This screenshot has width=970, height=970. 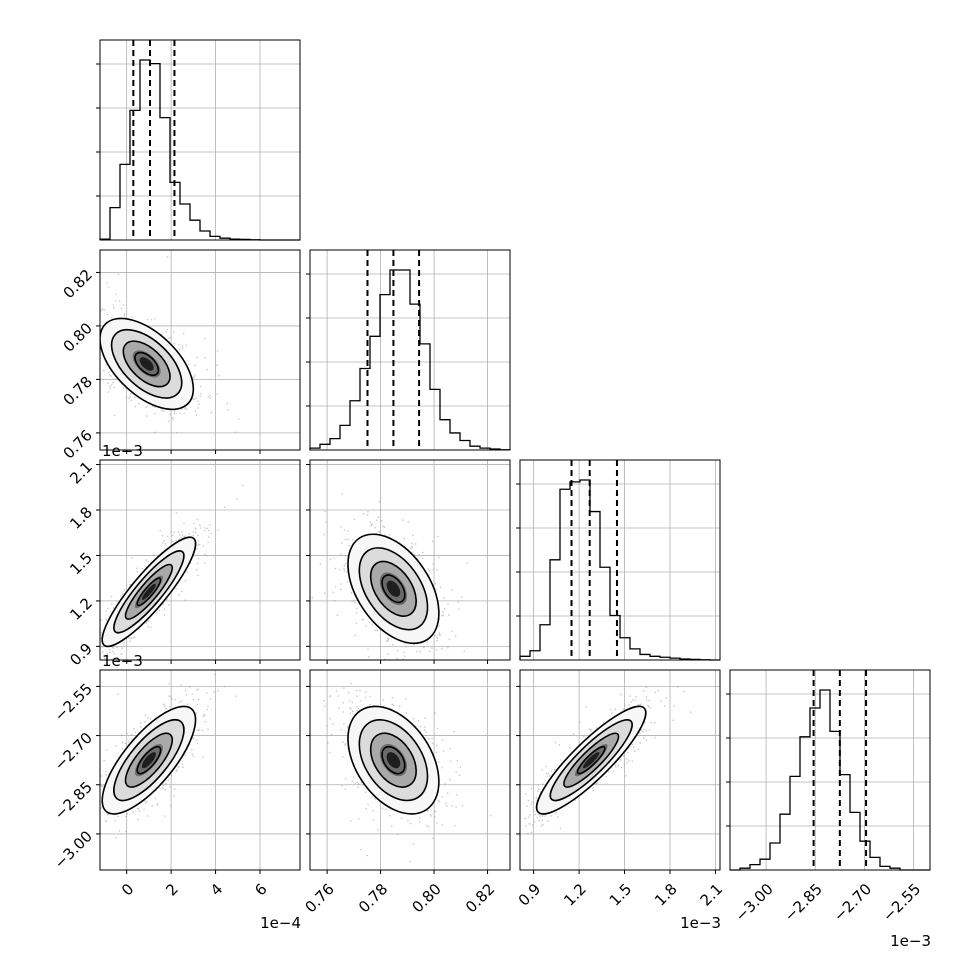 What do you see at coordinates (666, 895) in the screenshot?
I see `x-tick-label: 1.8` at bounding box center [666, 895].